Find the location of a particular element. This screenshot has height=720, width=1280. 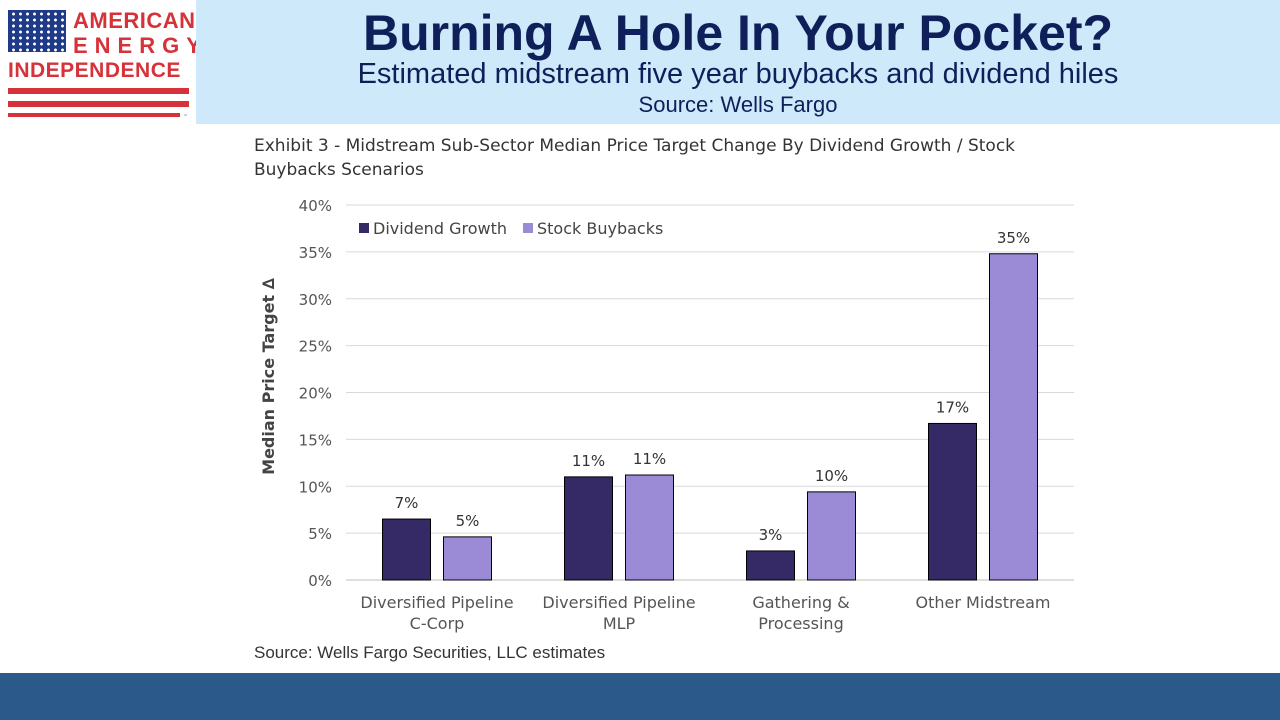

data-label: 35% is located at coordinates (1013, 238).